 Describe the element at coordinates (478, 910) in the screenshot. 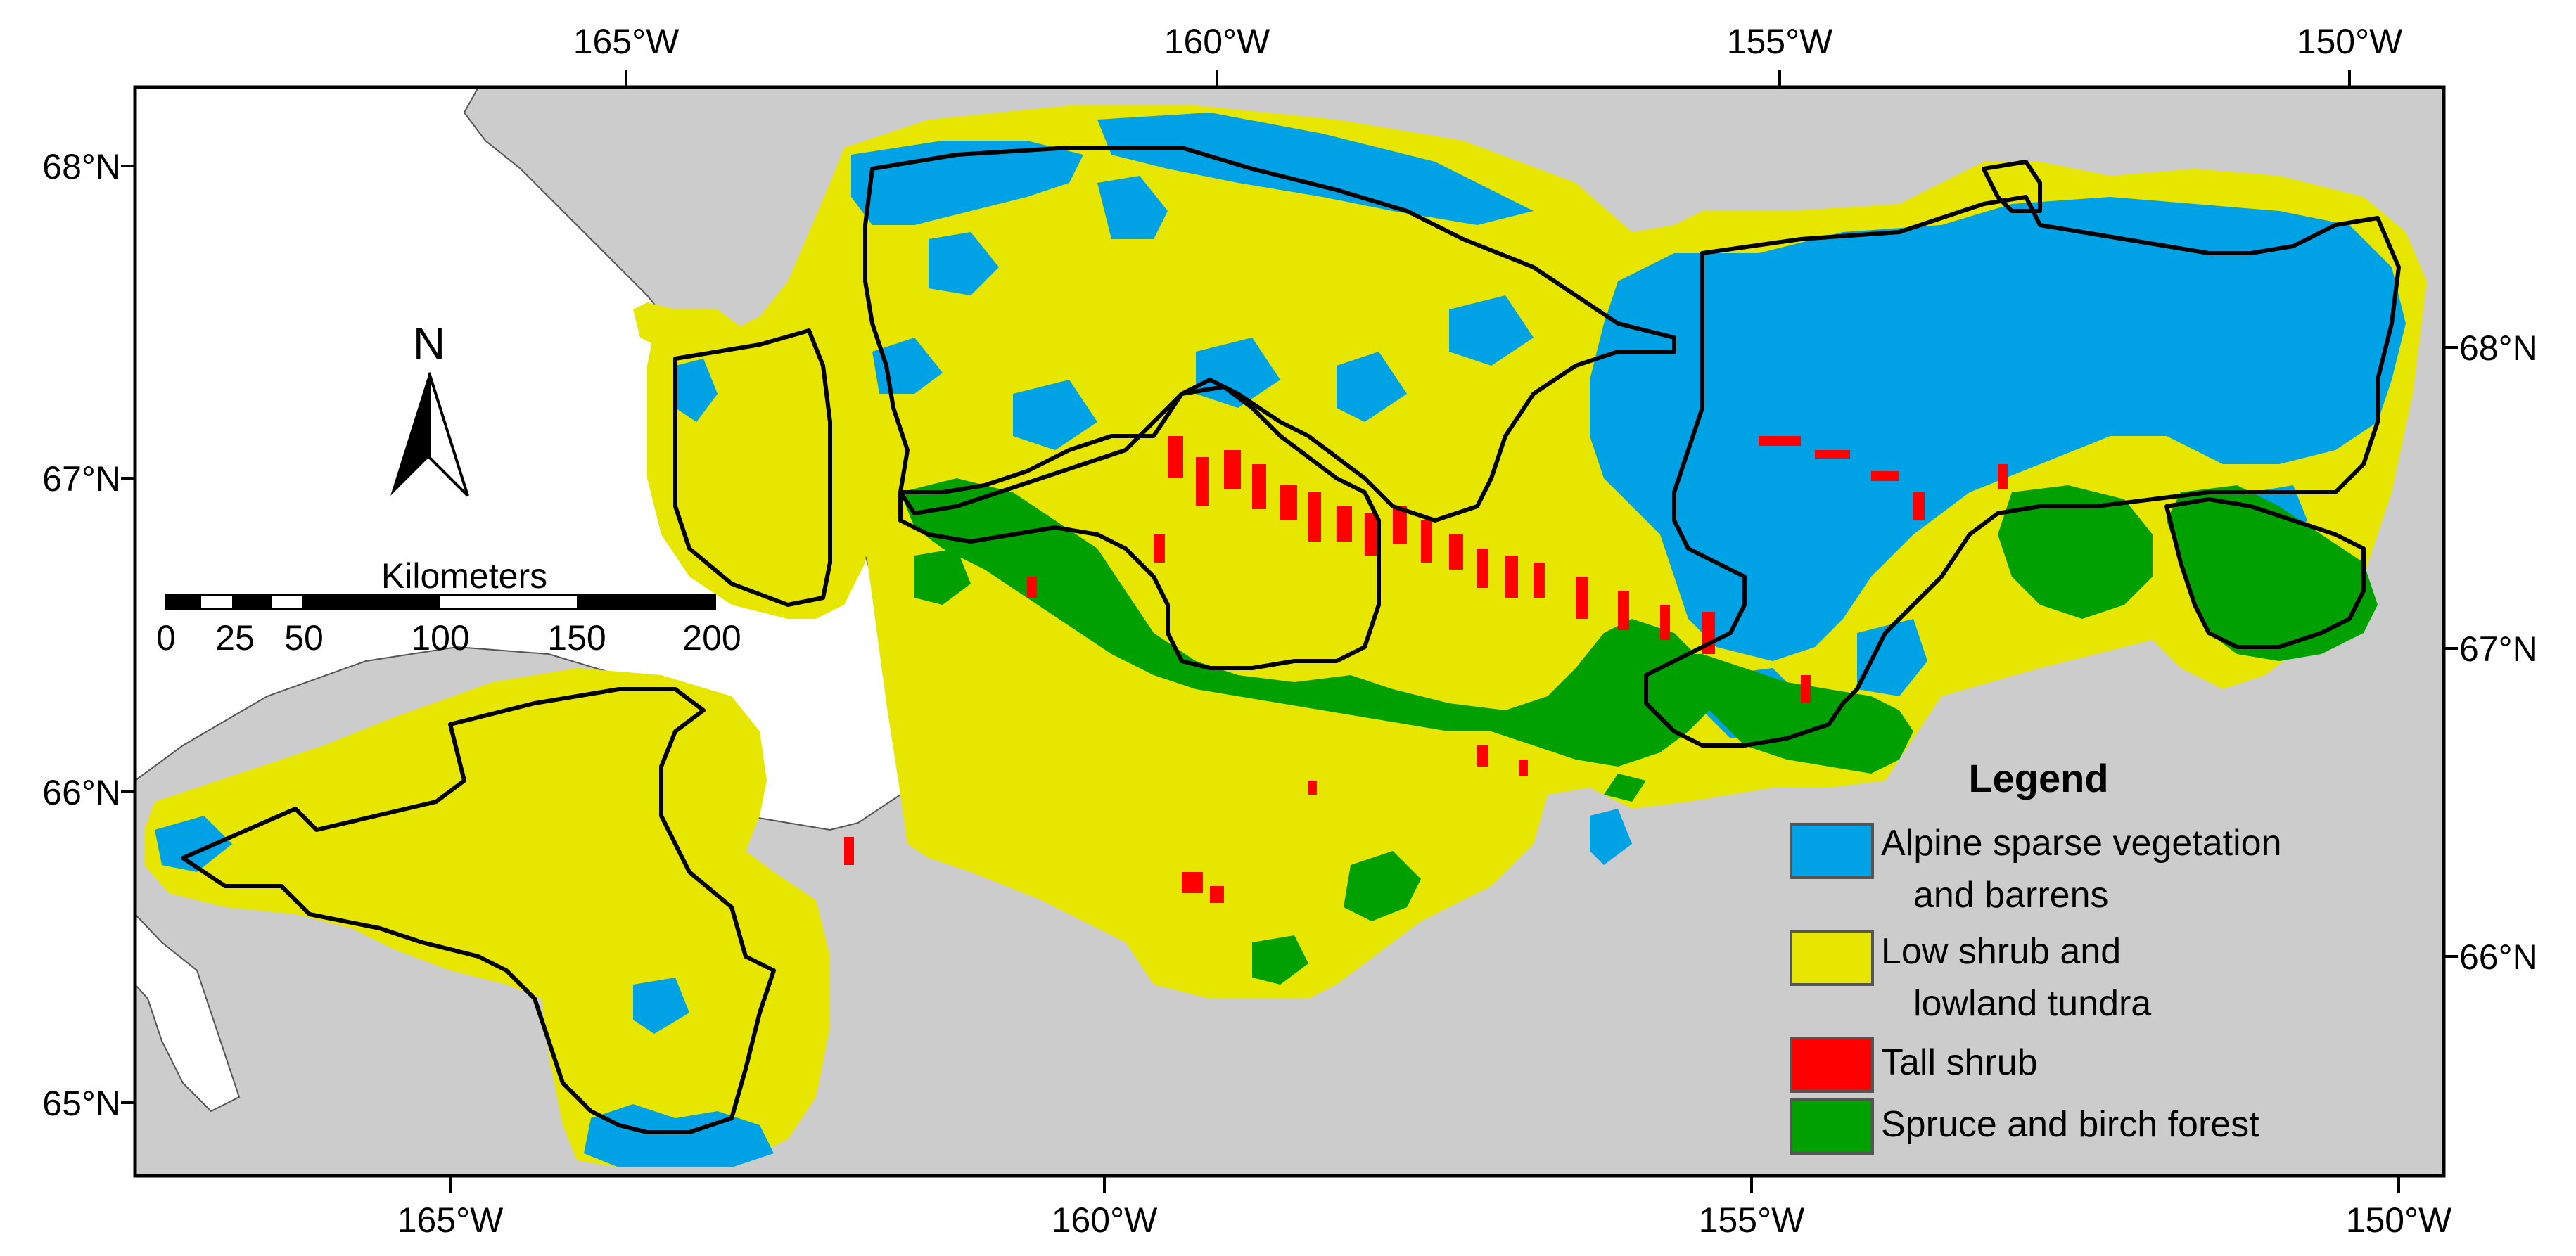

I see `boundary-bering` at that location.